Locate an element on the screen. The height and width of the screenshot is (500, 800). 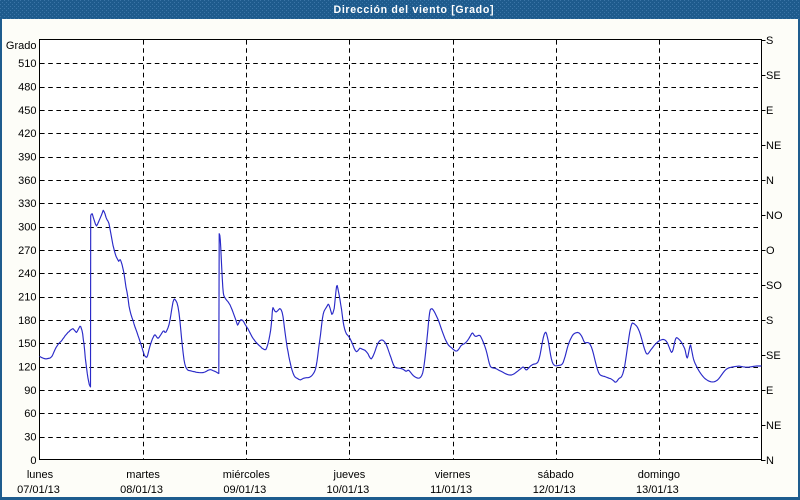
svg-text: 390 is located at coordinates (27, 158).